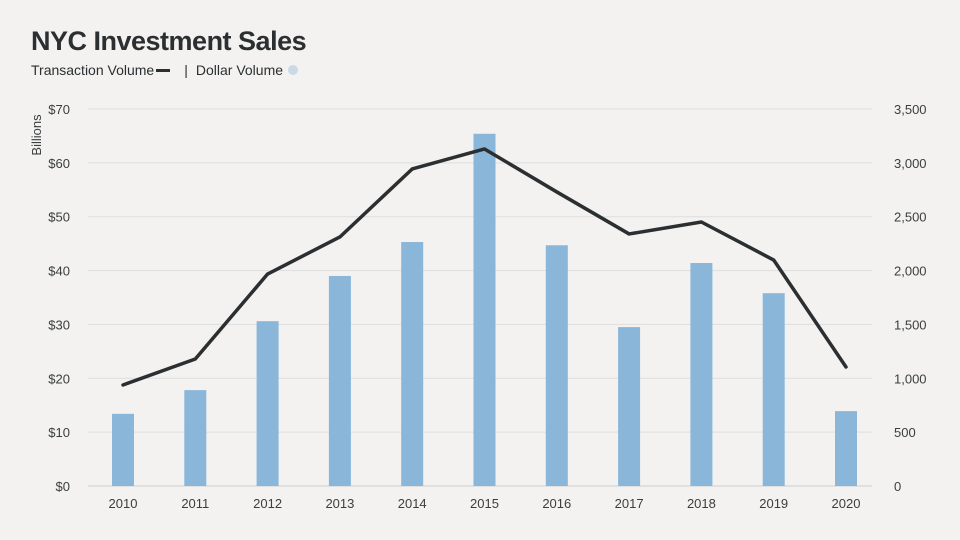 This screenshot has height=540, width=960. Describe the element at coordinates (195, 503) in the screenshot. I see `x-tick-label: 2011` at that location.